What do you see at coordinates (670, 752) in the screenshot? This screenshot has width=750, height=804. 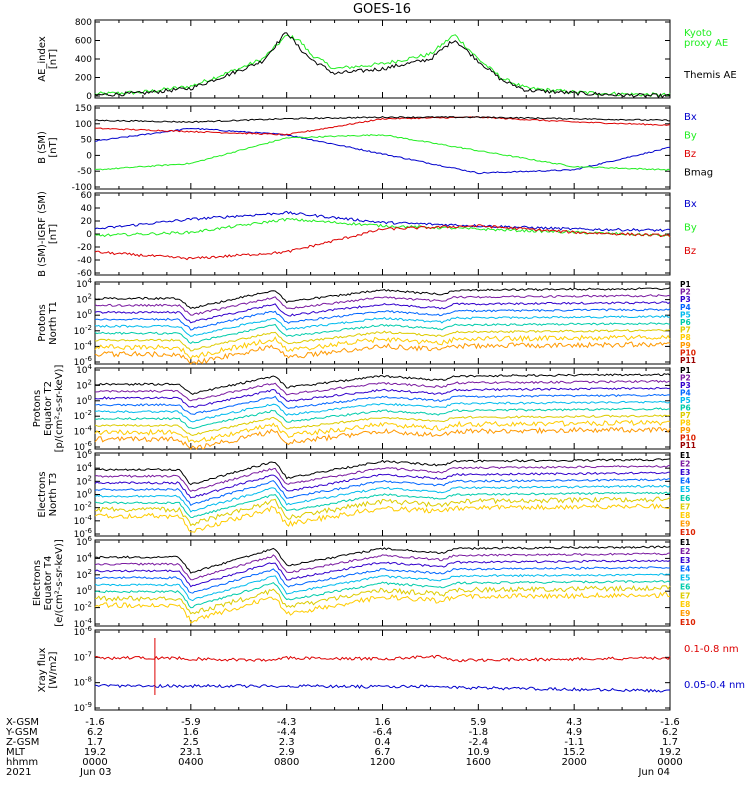 I see `ephemeris-value: 19.2` at bounding box center [670, 752].